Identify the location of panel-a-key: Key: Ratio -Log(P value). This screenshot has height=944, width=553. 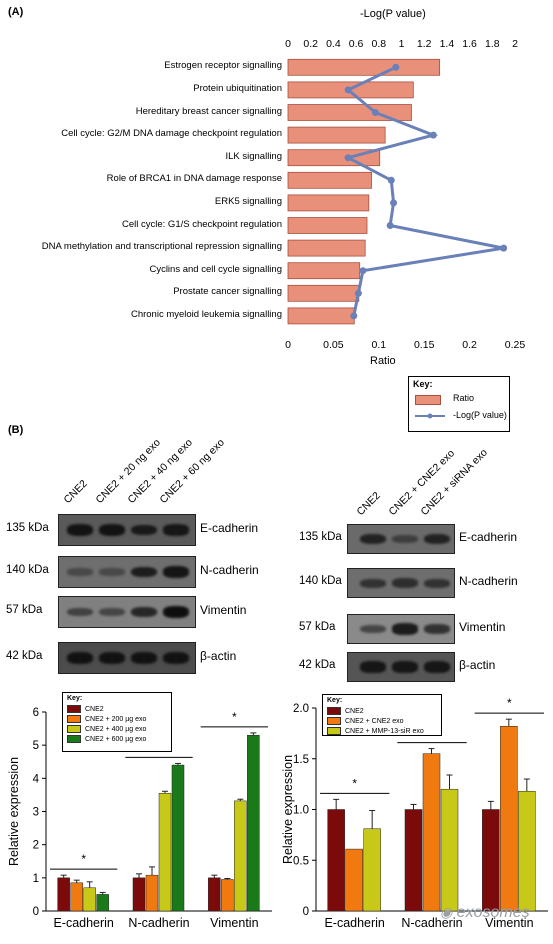
(459, 404).